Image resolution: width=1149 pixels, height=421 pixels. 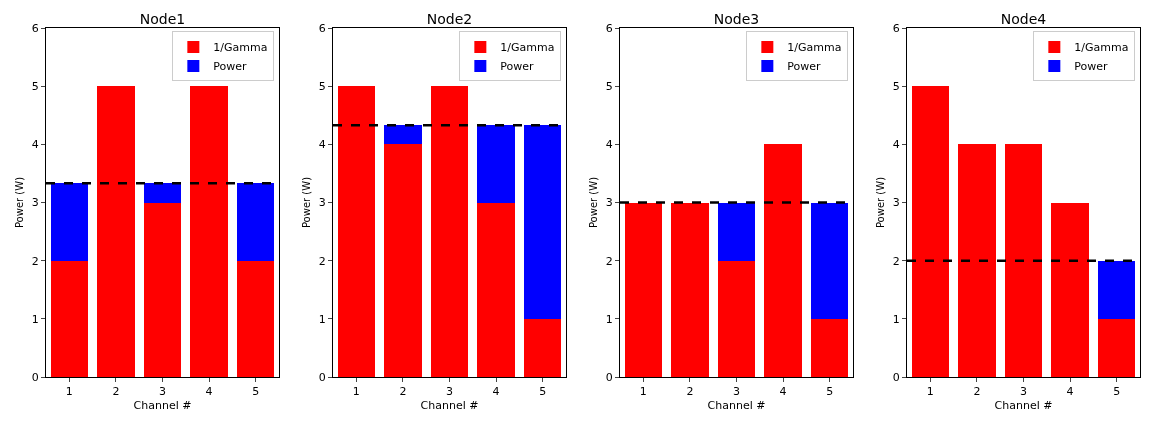 I want to click on chart-title: Node1, so click(x=162, y=19).